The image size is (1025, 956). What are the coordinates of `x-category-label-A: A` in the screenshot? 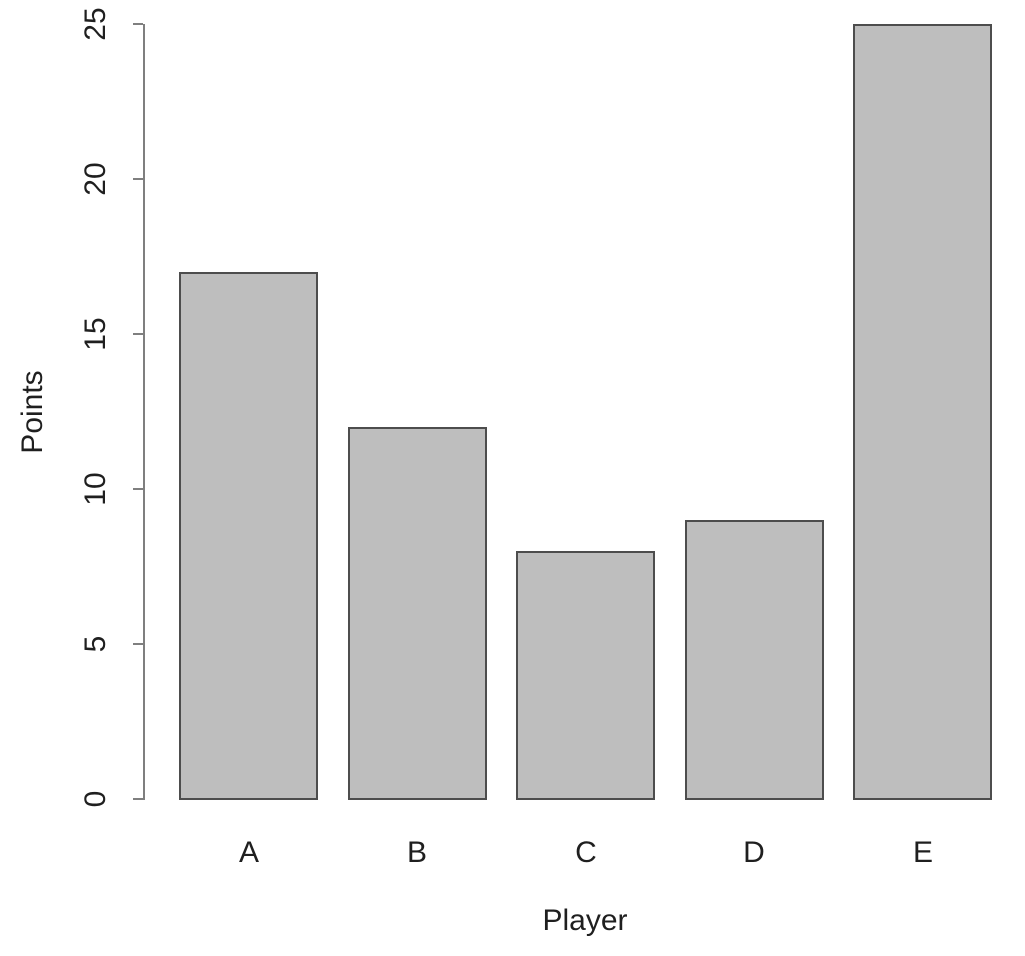 It's located at (249, 852).